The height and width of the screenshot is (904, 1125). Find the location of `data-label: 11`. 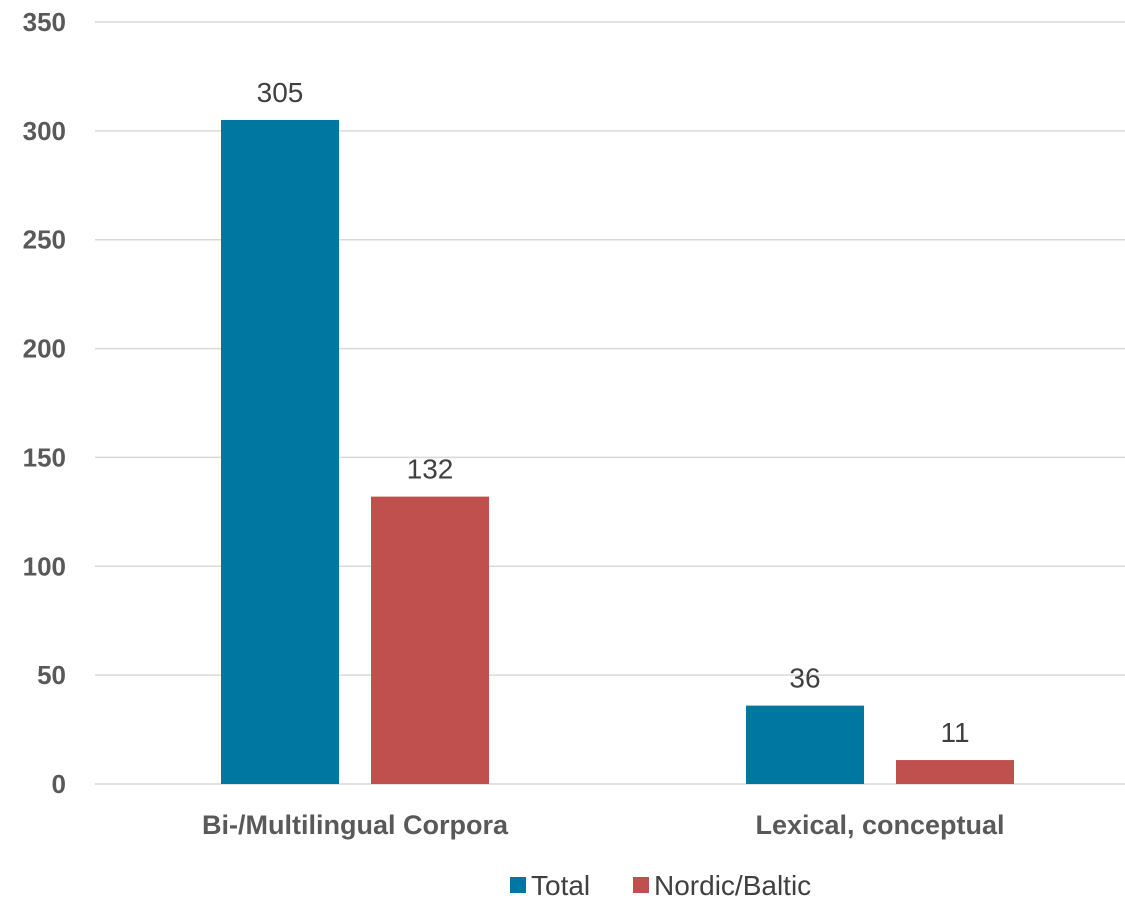

data-label: 11 is located at coordinates (954, 732).